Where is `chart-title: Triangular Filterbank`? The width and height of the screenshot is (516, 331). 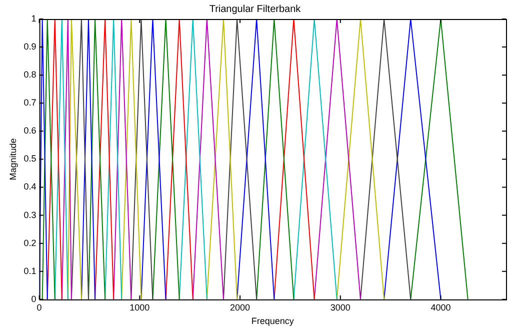
chart-title: Triangular Filterbank is located at coordinates (255, 9).